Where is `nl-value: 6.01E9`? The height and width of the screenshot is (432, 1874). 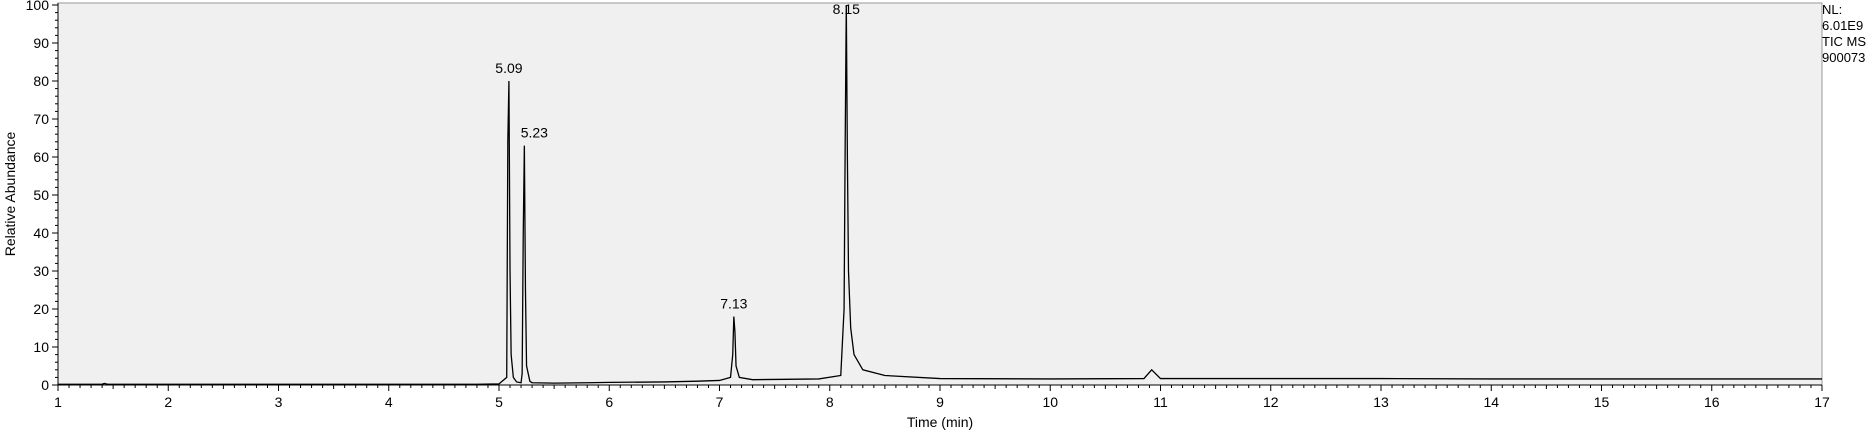
nl-value: 6.01E9 is located at coordinates (1843, 25).